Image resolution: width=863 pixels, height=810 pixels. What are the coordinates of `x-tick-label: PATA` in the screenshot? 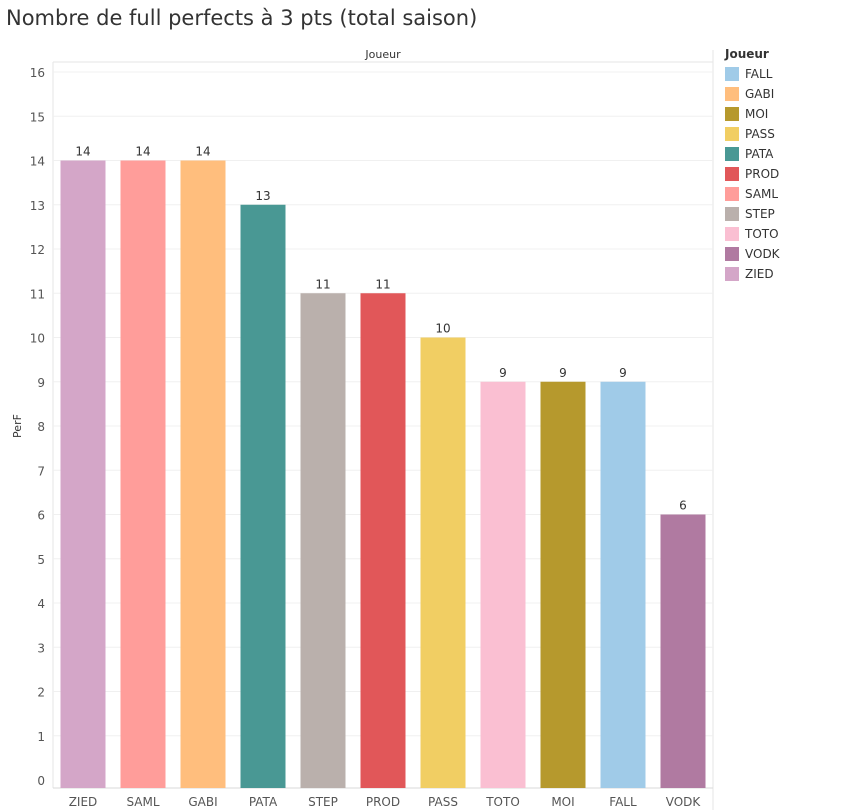 It's located at (263, 802).